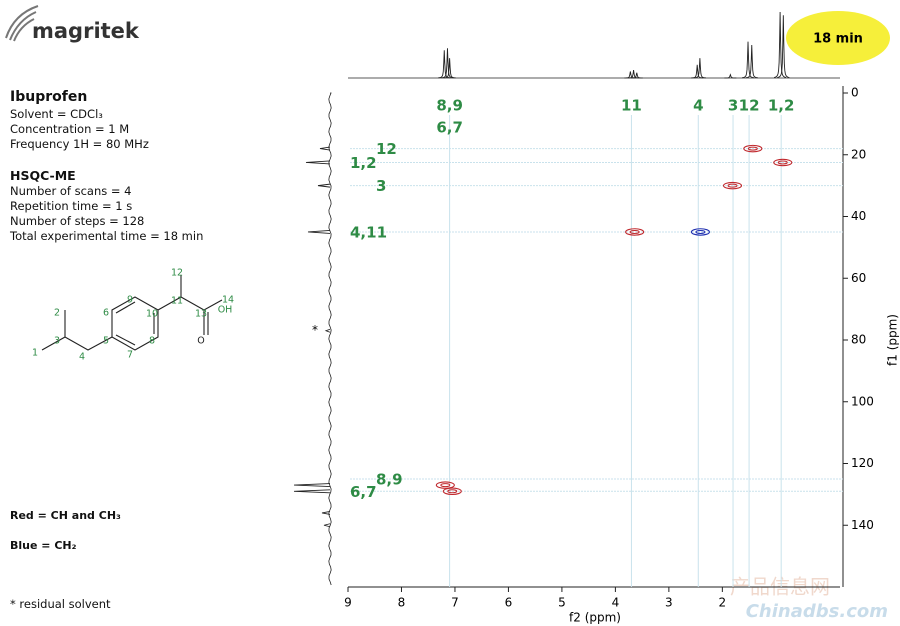  What do you see at coordinates (455, 603) in the screenshot?
I see `x-tick-label: 7` at bounding box center [455, 603].